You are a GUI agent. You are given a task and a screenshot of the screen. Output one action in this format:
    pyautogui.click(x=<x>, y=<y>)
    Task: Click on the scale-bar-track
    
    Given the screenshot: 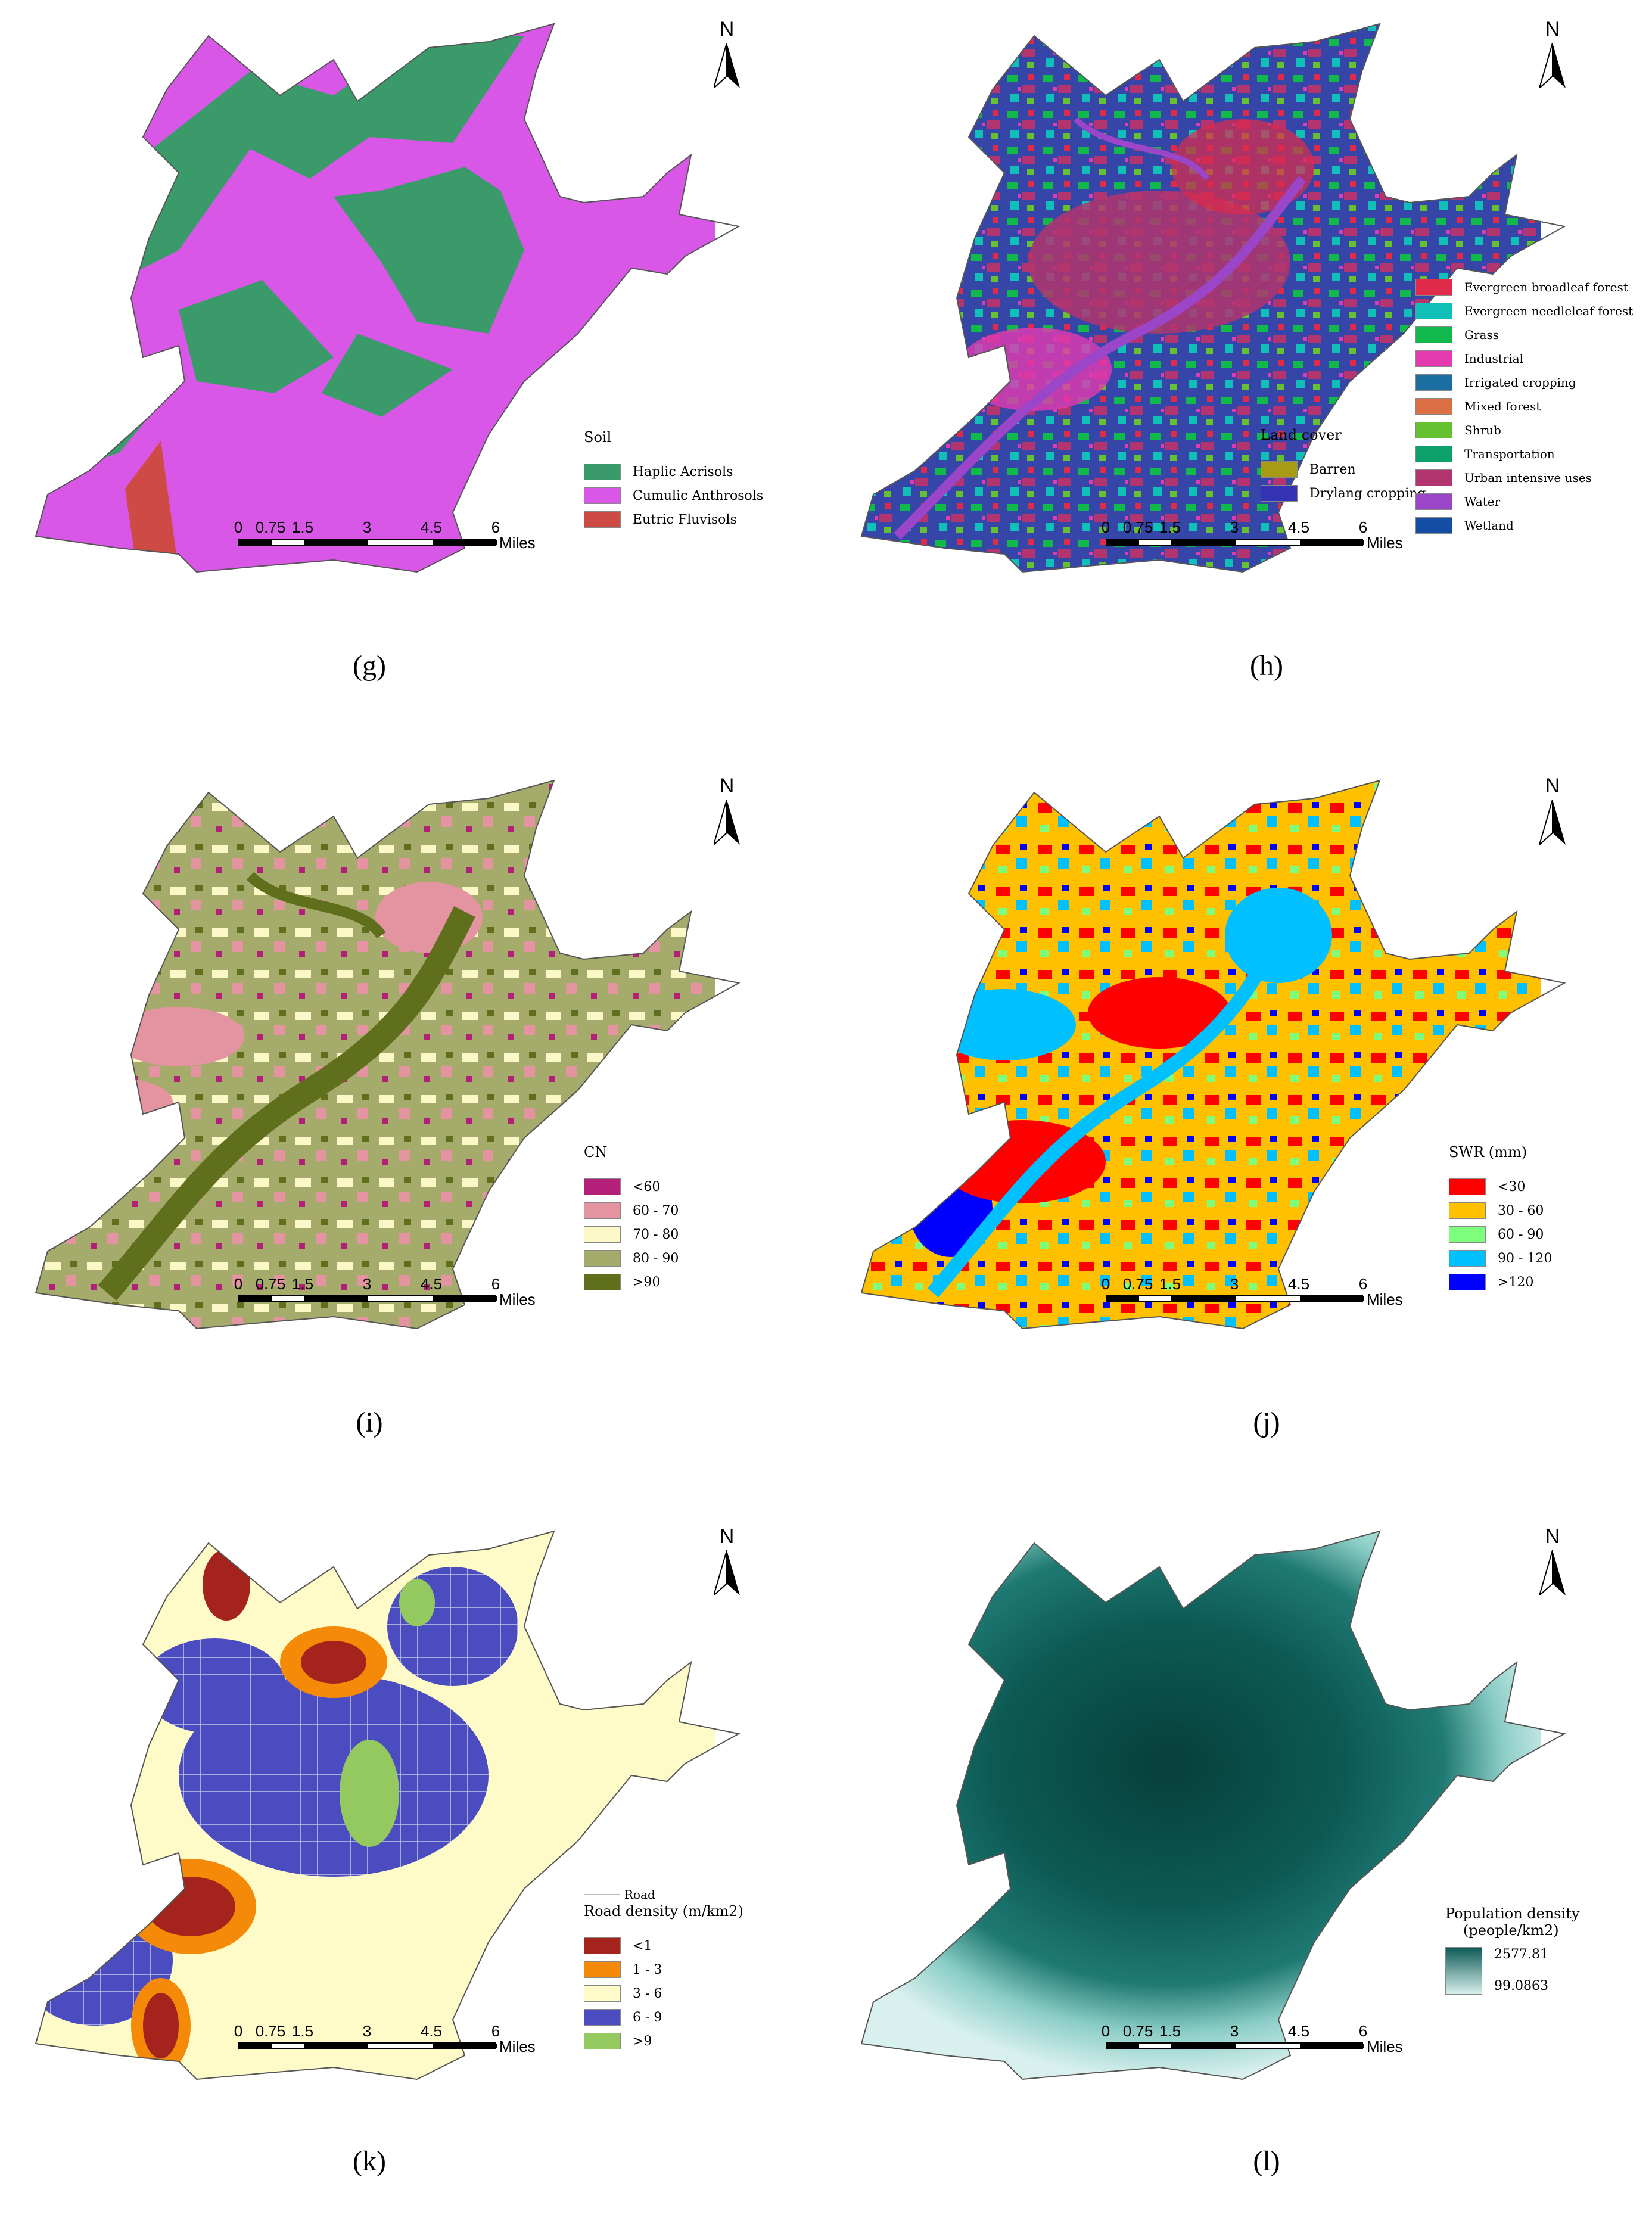 What is the action you would take?
    pyautogui.click(x=367, y=2045)
    